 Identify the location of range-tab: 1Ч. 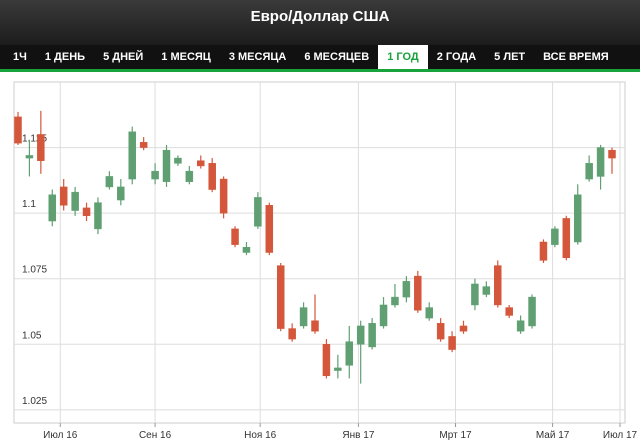
(20, 57).